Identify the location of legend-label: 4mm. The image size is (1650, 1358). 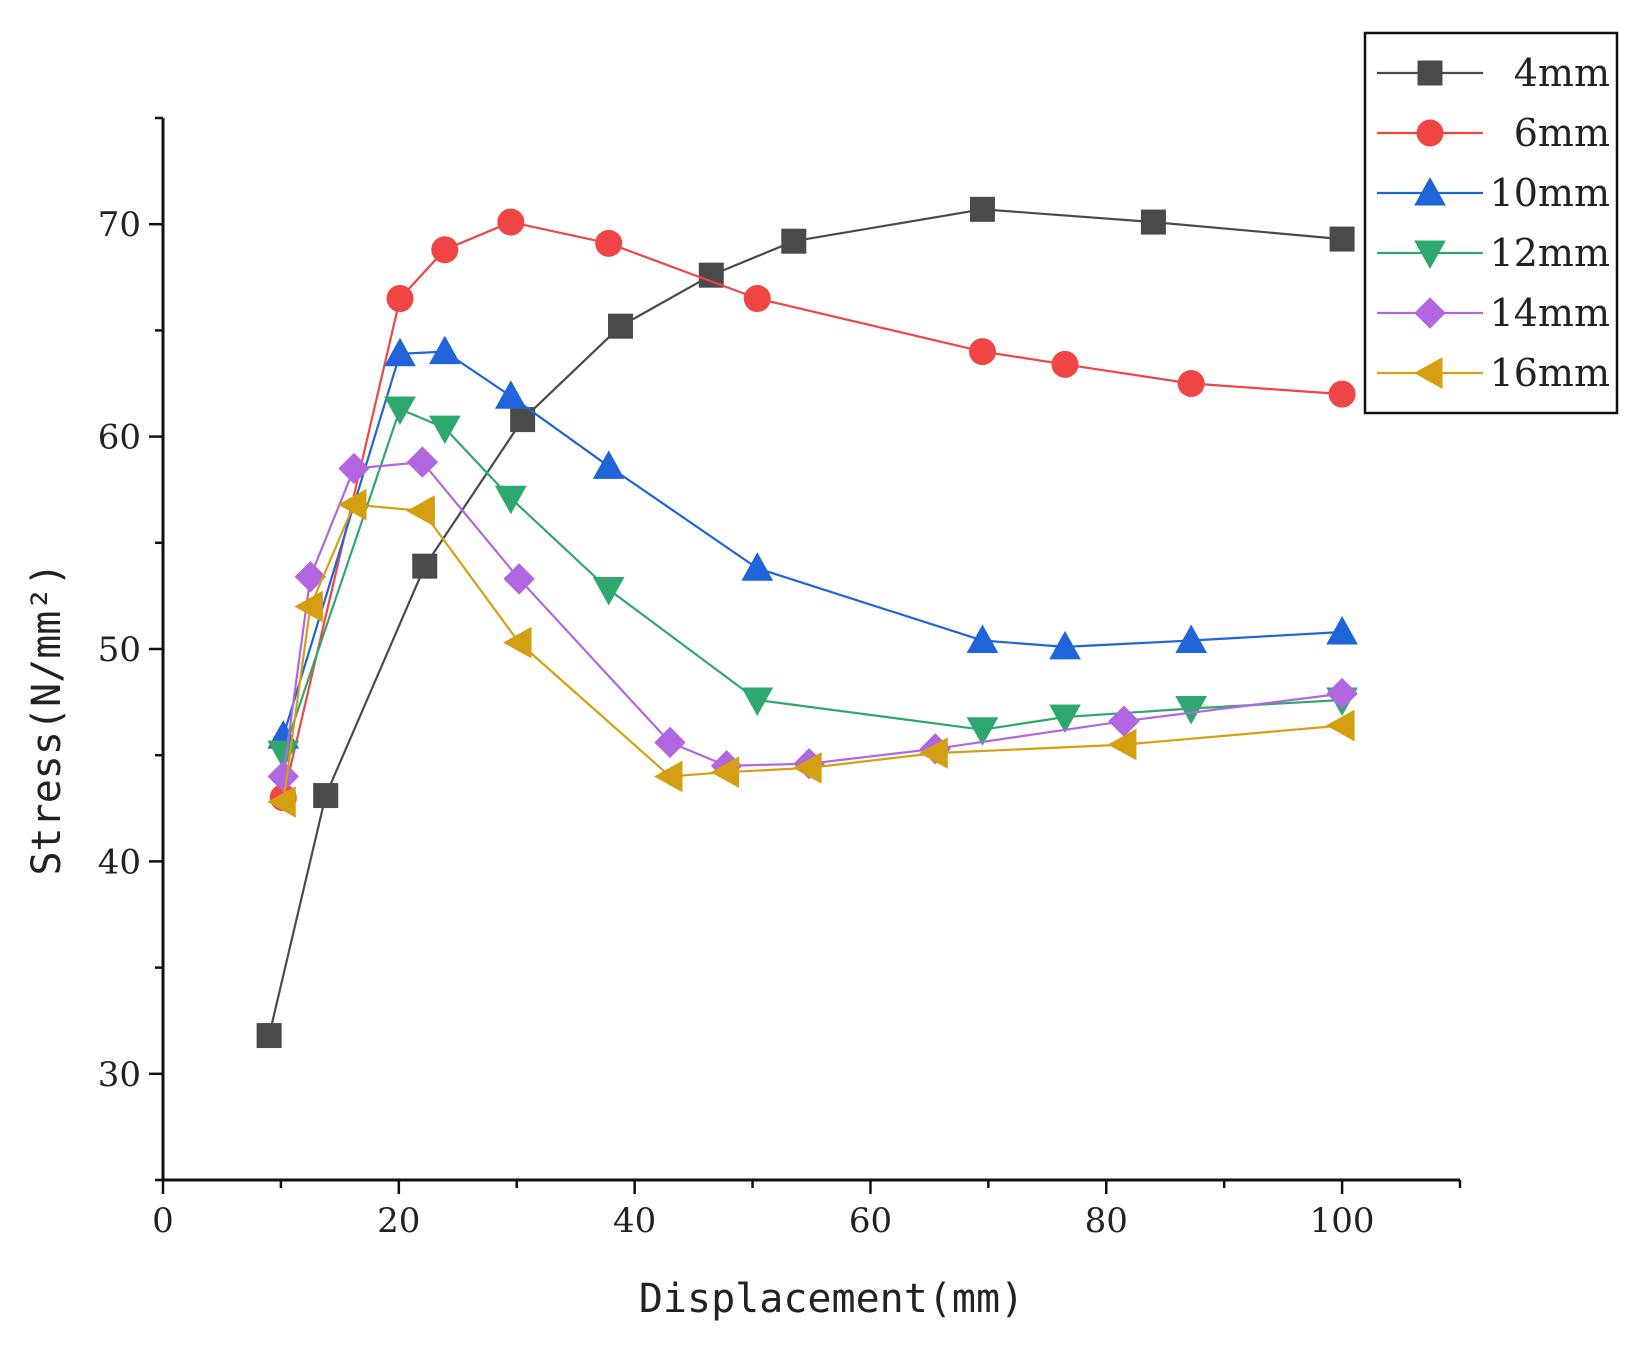
(1562, 73).